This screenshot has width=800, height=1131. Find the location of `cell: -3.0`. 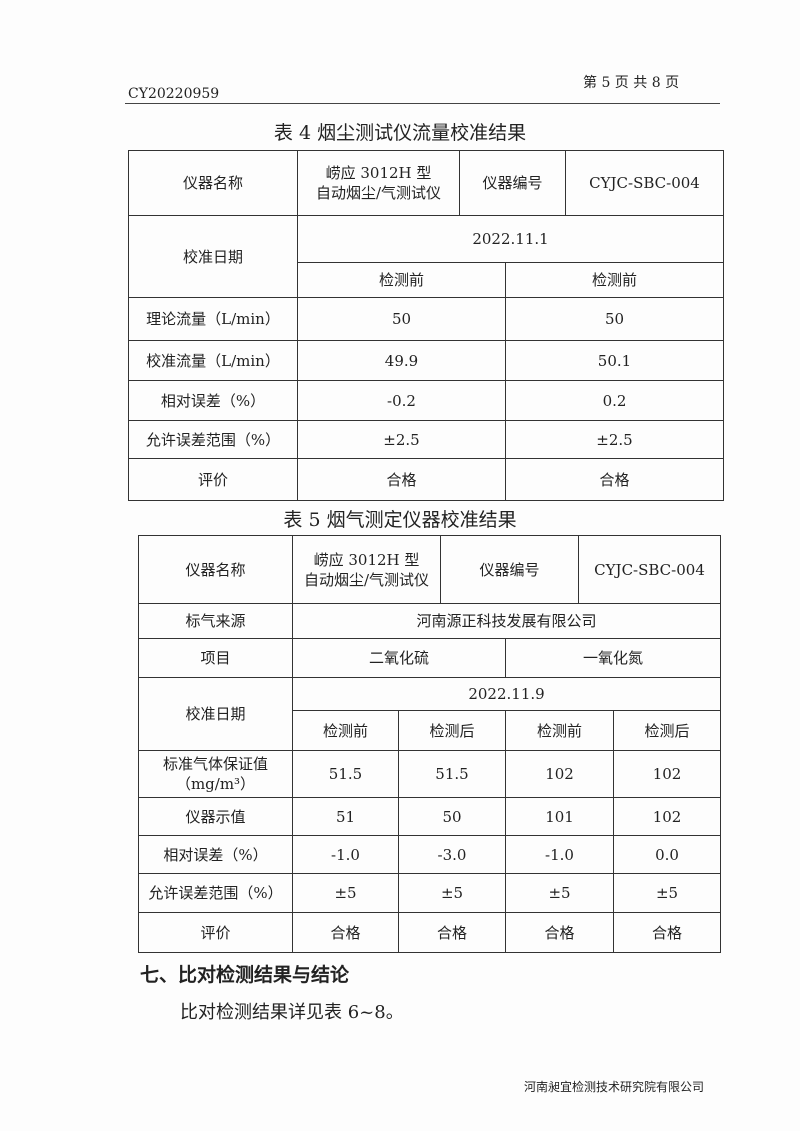

cell: -3.0 is located at coordinates (452, 854).